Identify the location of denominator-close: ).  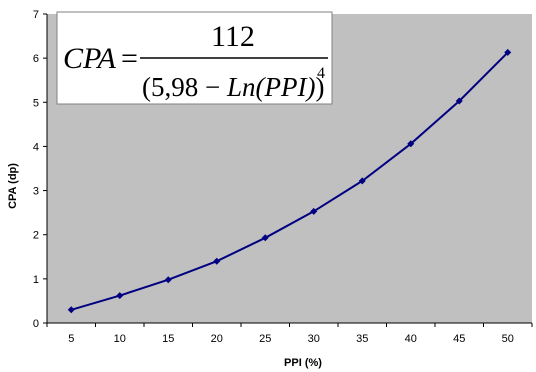
(319, 87).